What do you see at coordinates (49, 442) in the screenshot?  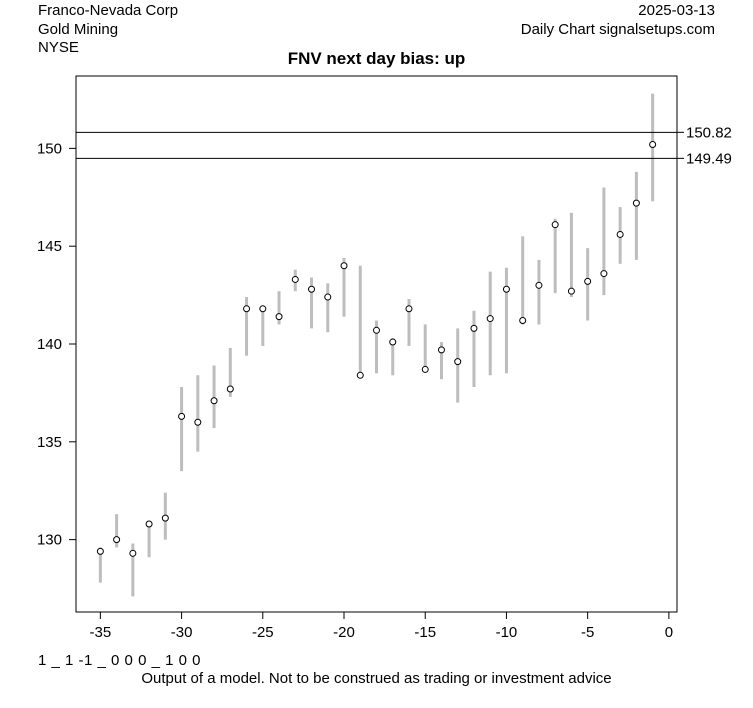 I see `y-tick-label: 135` at bounding box center [49, 442].